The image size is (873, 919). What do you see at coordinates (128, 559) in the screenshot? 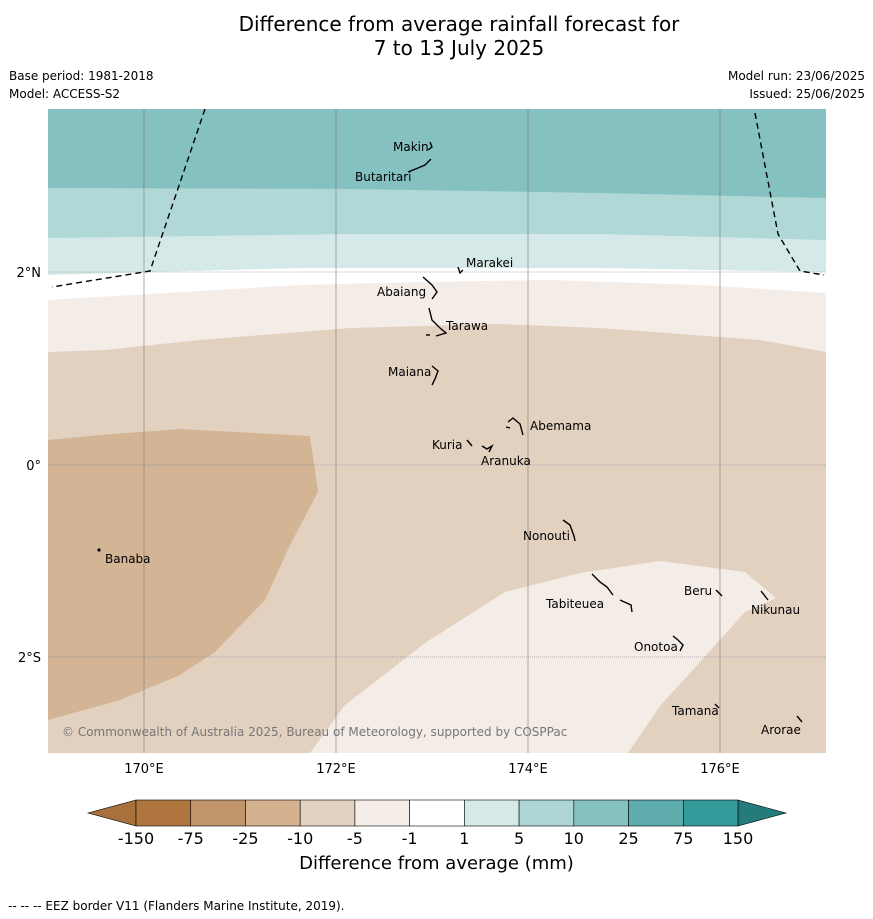
I see `label-banaba: Banaba` at bounding box center [128, 559].